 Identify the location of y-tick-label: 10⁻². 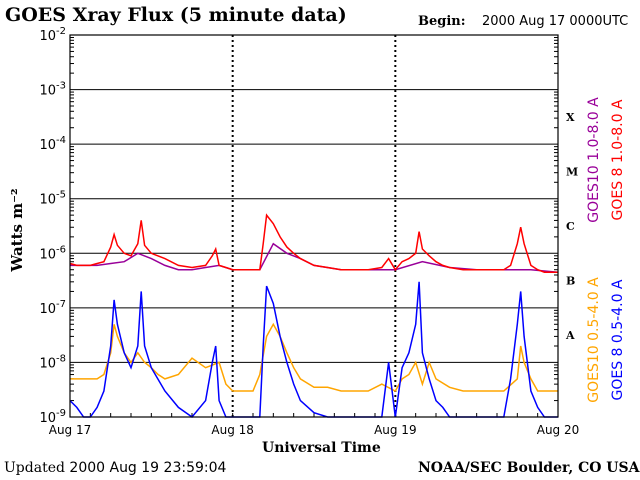
(52, 35).